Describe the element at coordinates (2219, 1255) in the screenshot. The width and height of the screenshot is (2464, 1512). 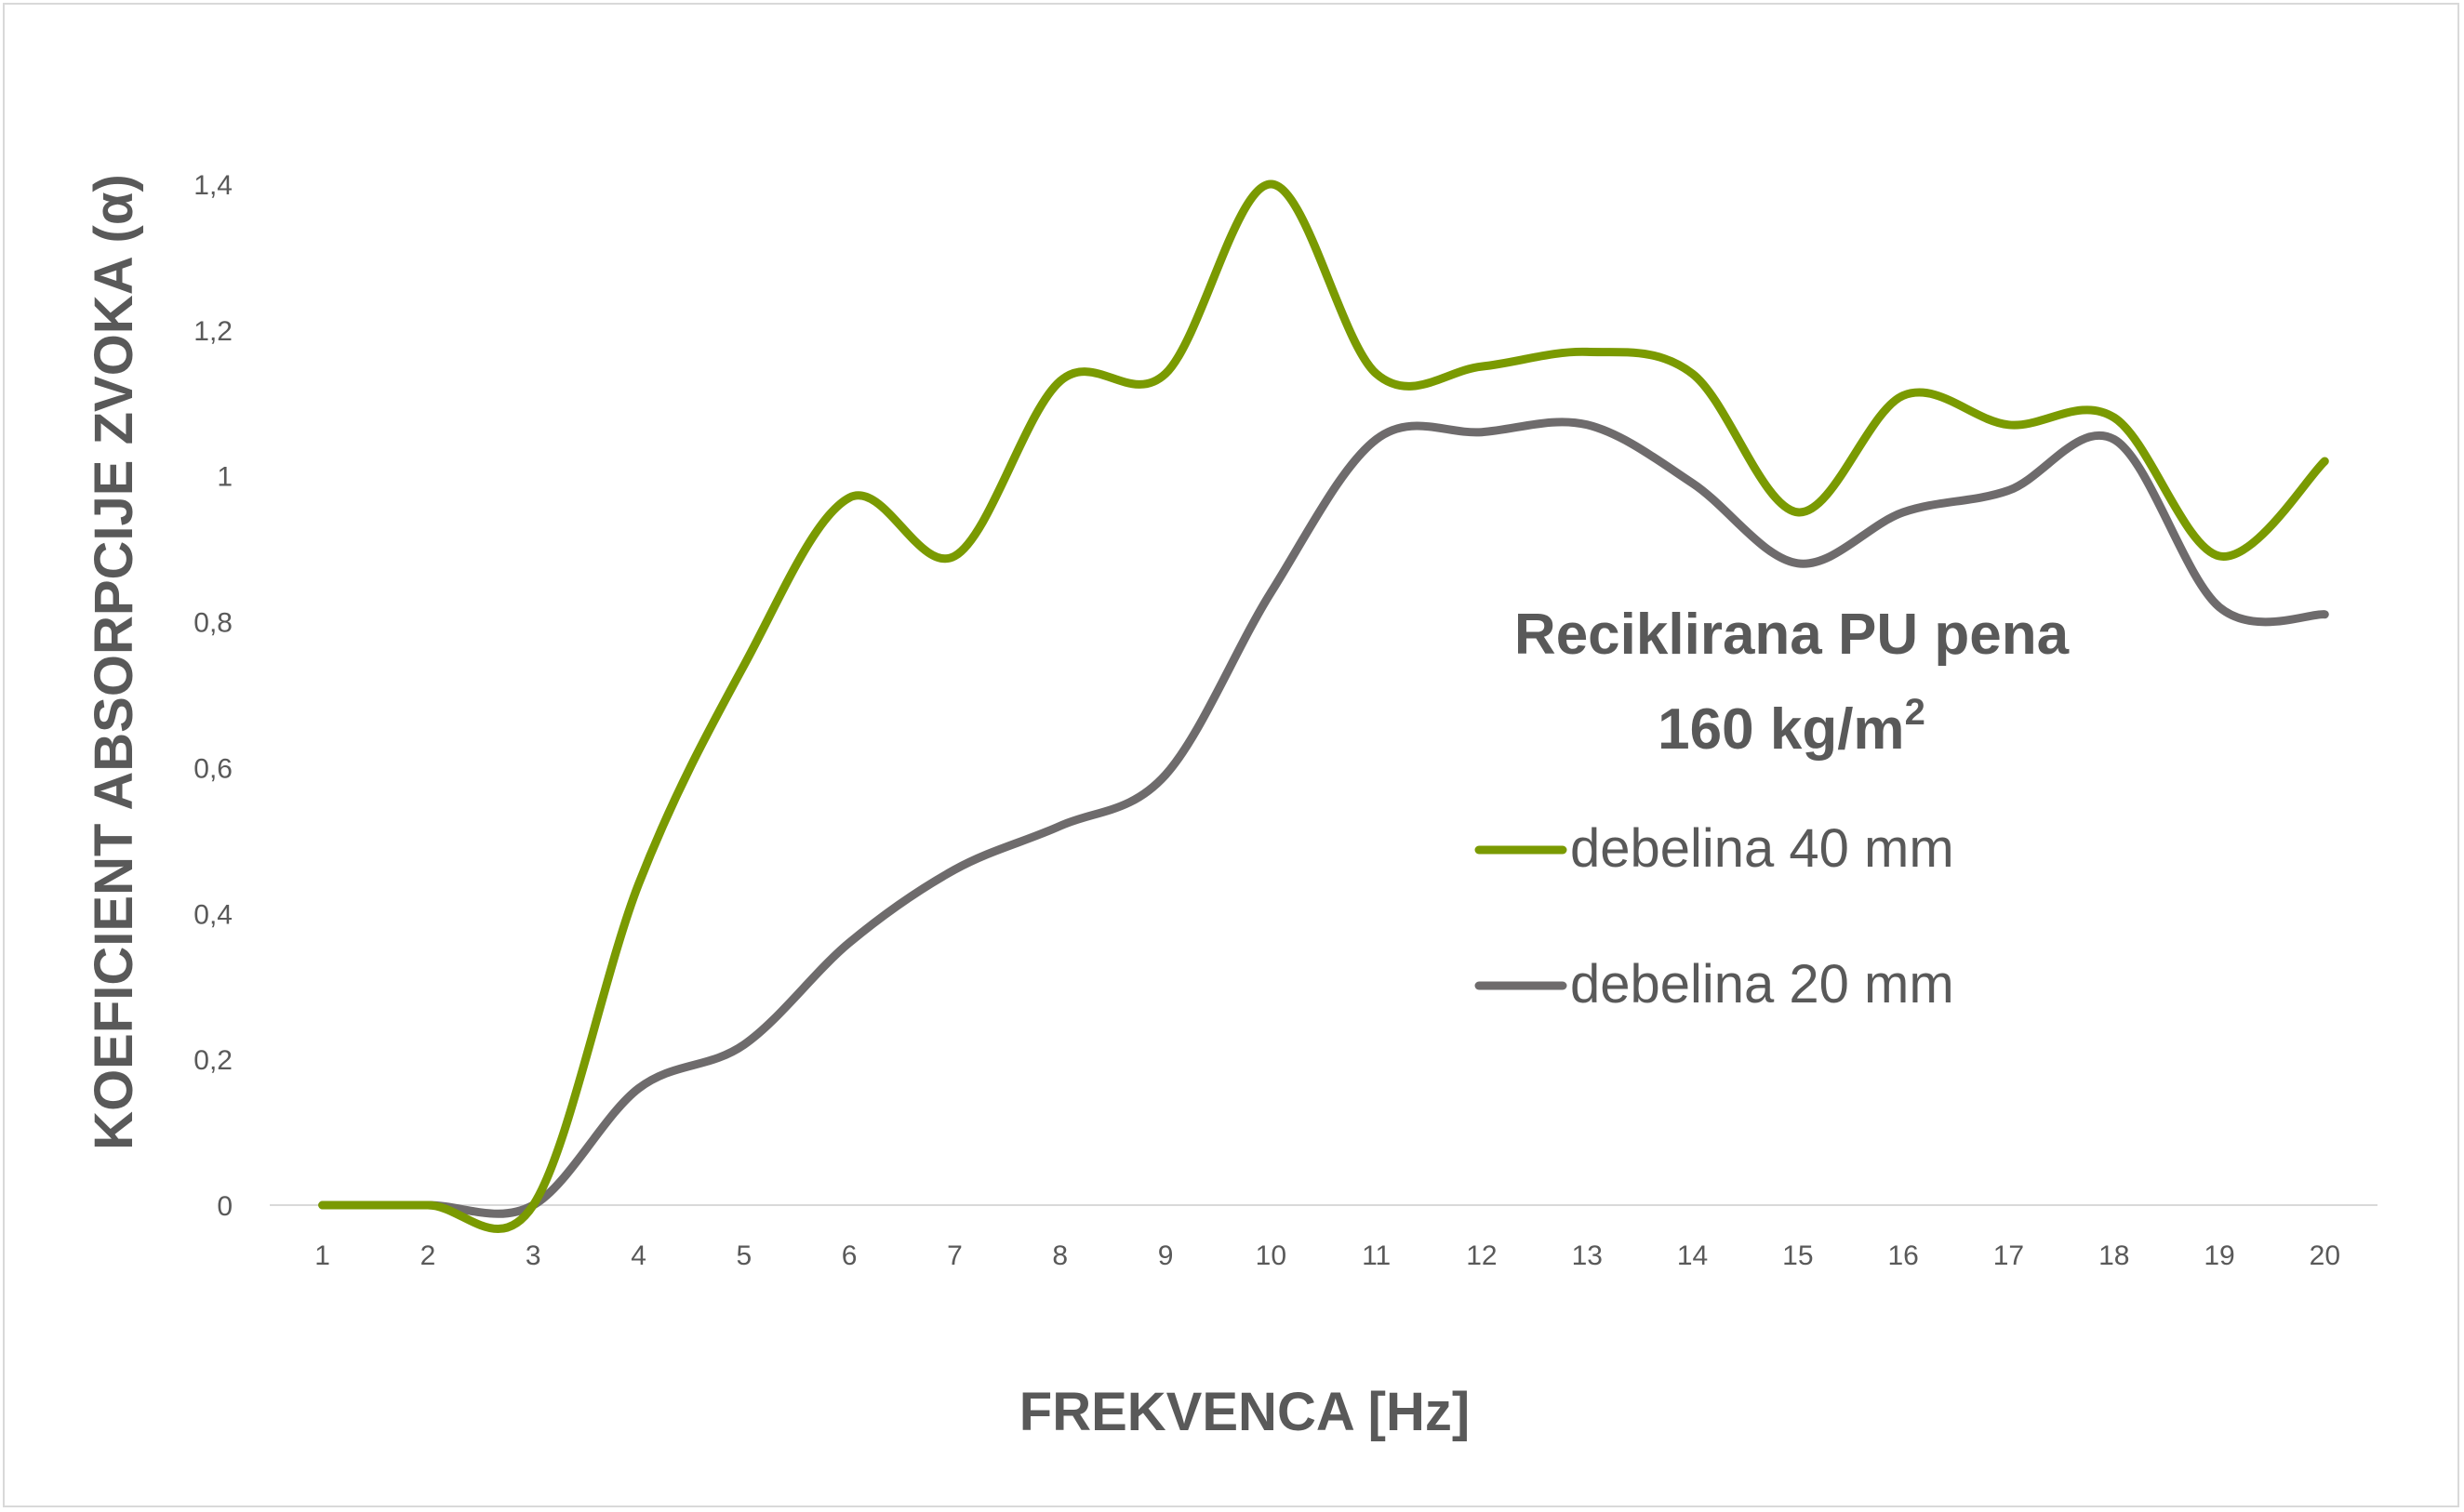
I see `x-tick-label: 19` at that location.